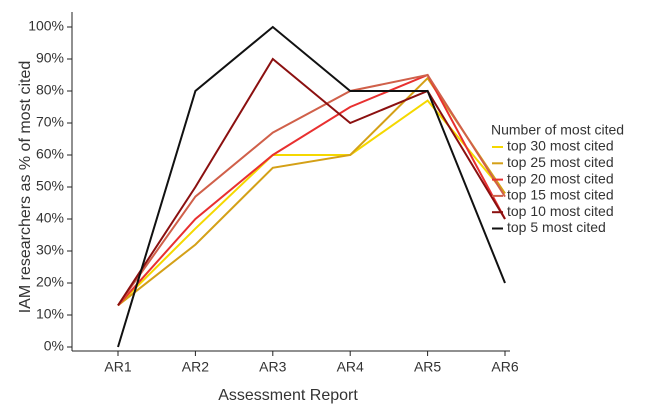 The width and height of the screenshot is (648, 407). Describe the element at coordinates (50, 314) in the screenshot. I see `y-tick-label: 10%` at that location.